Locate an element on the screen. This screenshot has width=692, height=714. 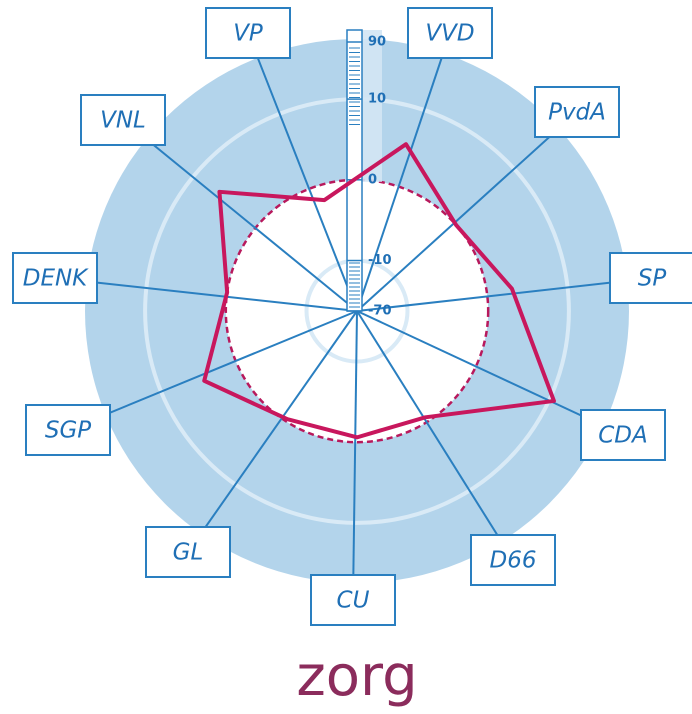
y-tick-label: 0 is located at coordinates (372, 179).